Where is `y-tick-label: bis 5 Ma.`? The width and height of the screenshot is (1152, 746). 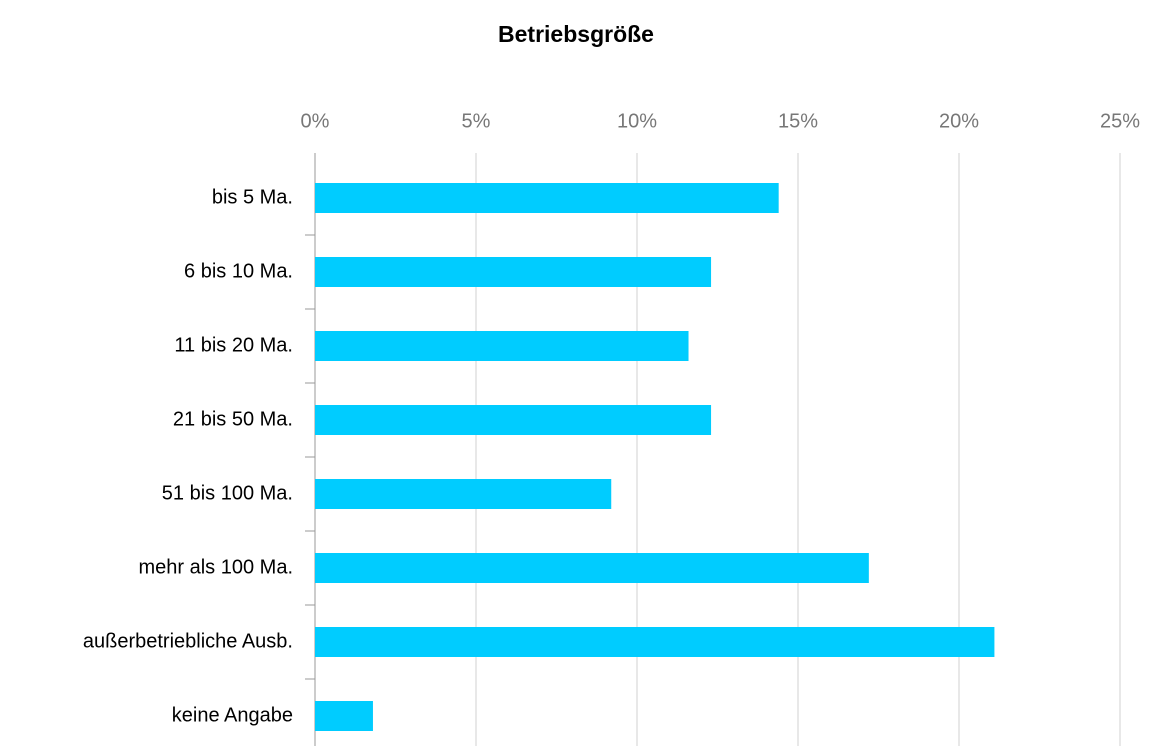
y-tick-label: bis 5 Ma. is located at coordinates (252, 197).